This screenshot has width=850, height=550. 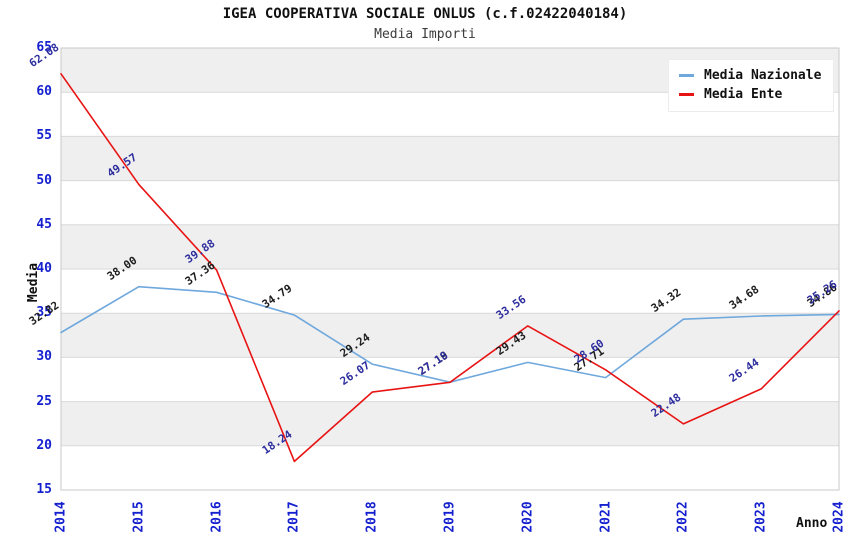 What do you see at coordinates (44, 180) in the screenshot?
I see `y-tick-label: 50` at bounding box center [44, 180].